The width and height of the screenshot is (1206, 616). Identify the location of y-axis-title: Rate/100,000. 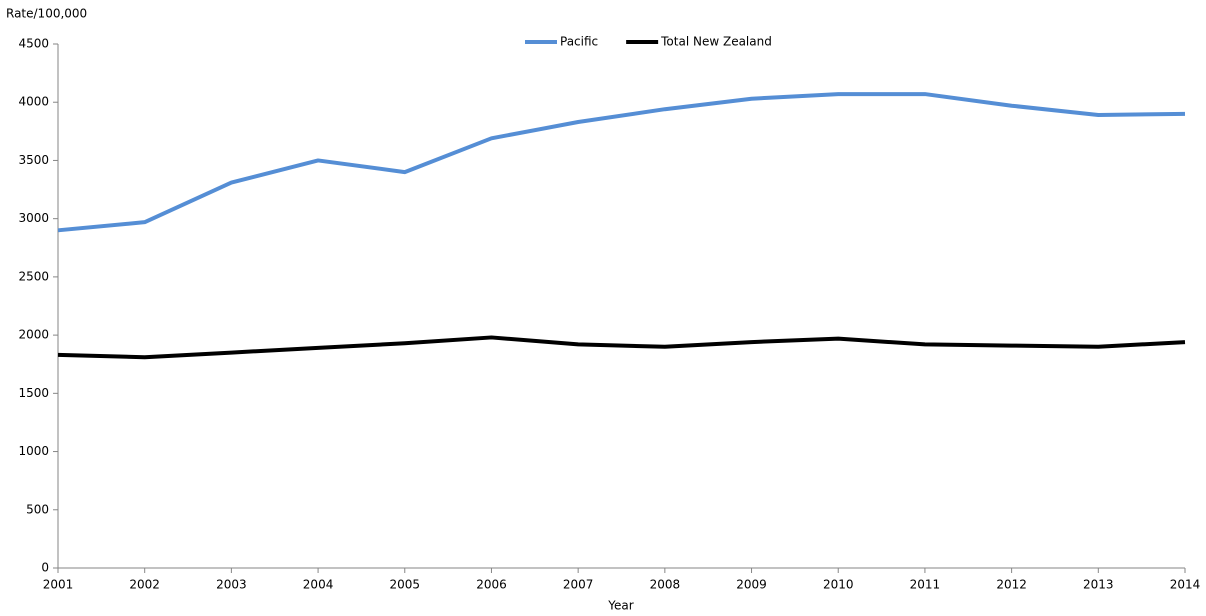
(46, 14).